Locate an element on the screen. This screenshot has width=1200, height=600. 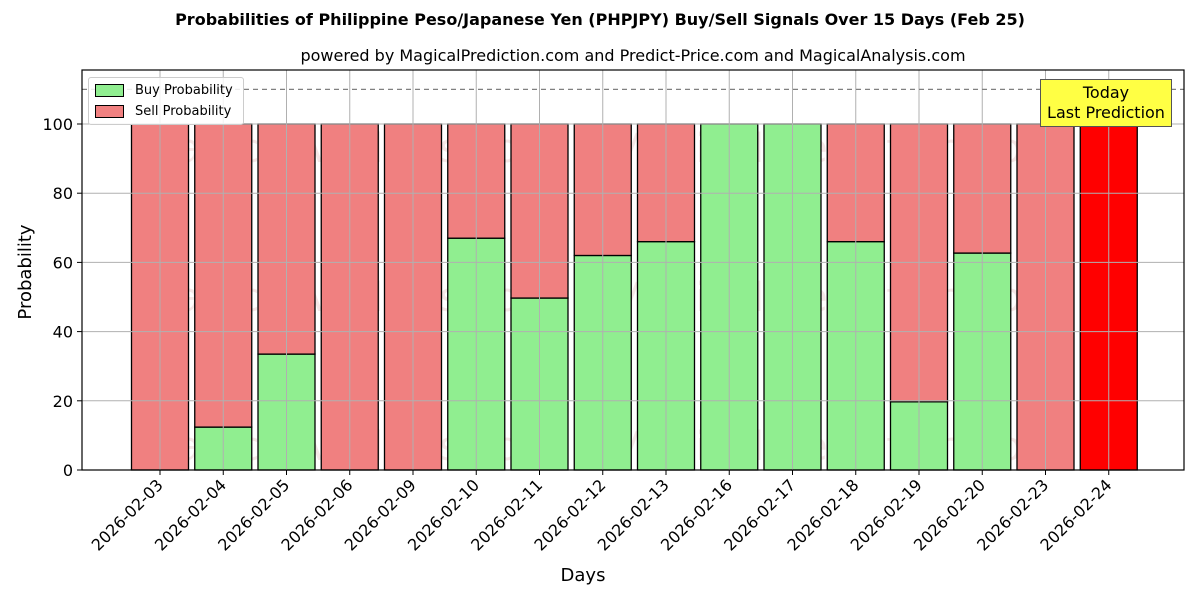
y-tick-label: 100 is located at coordinates (57, 124).